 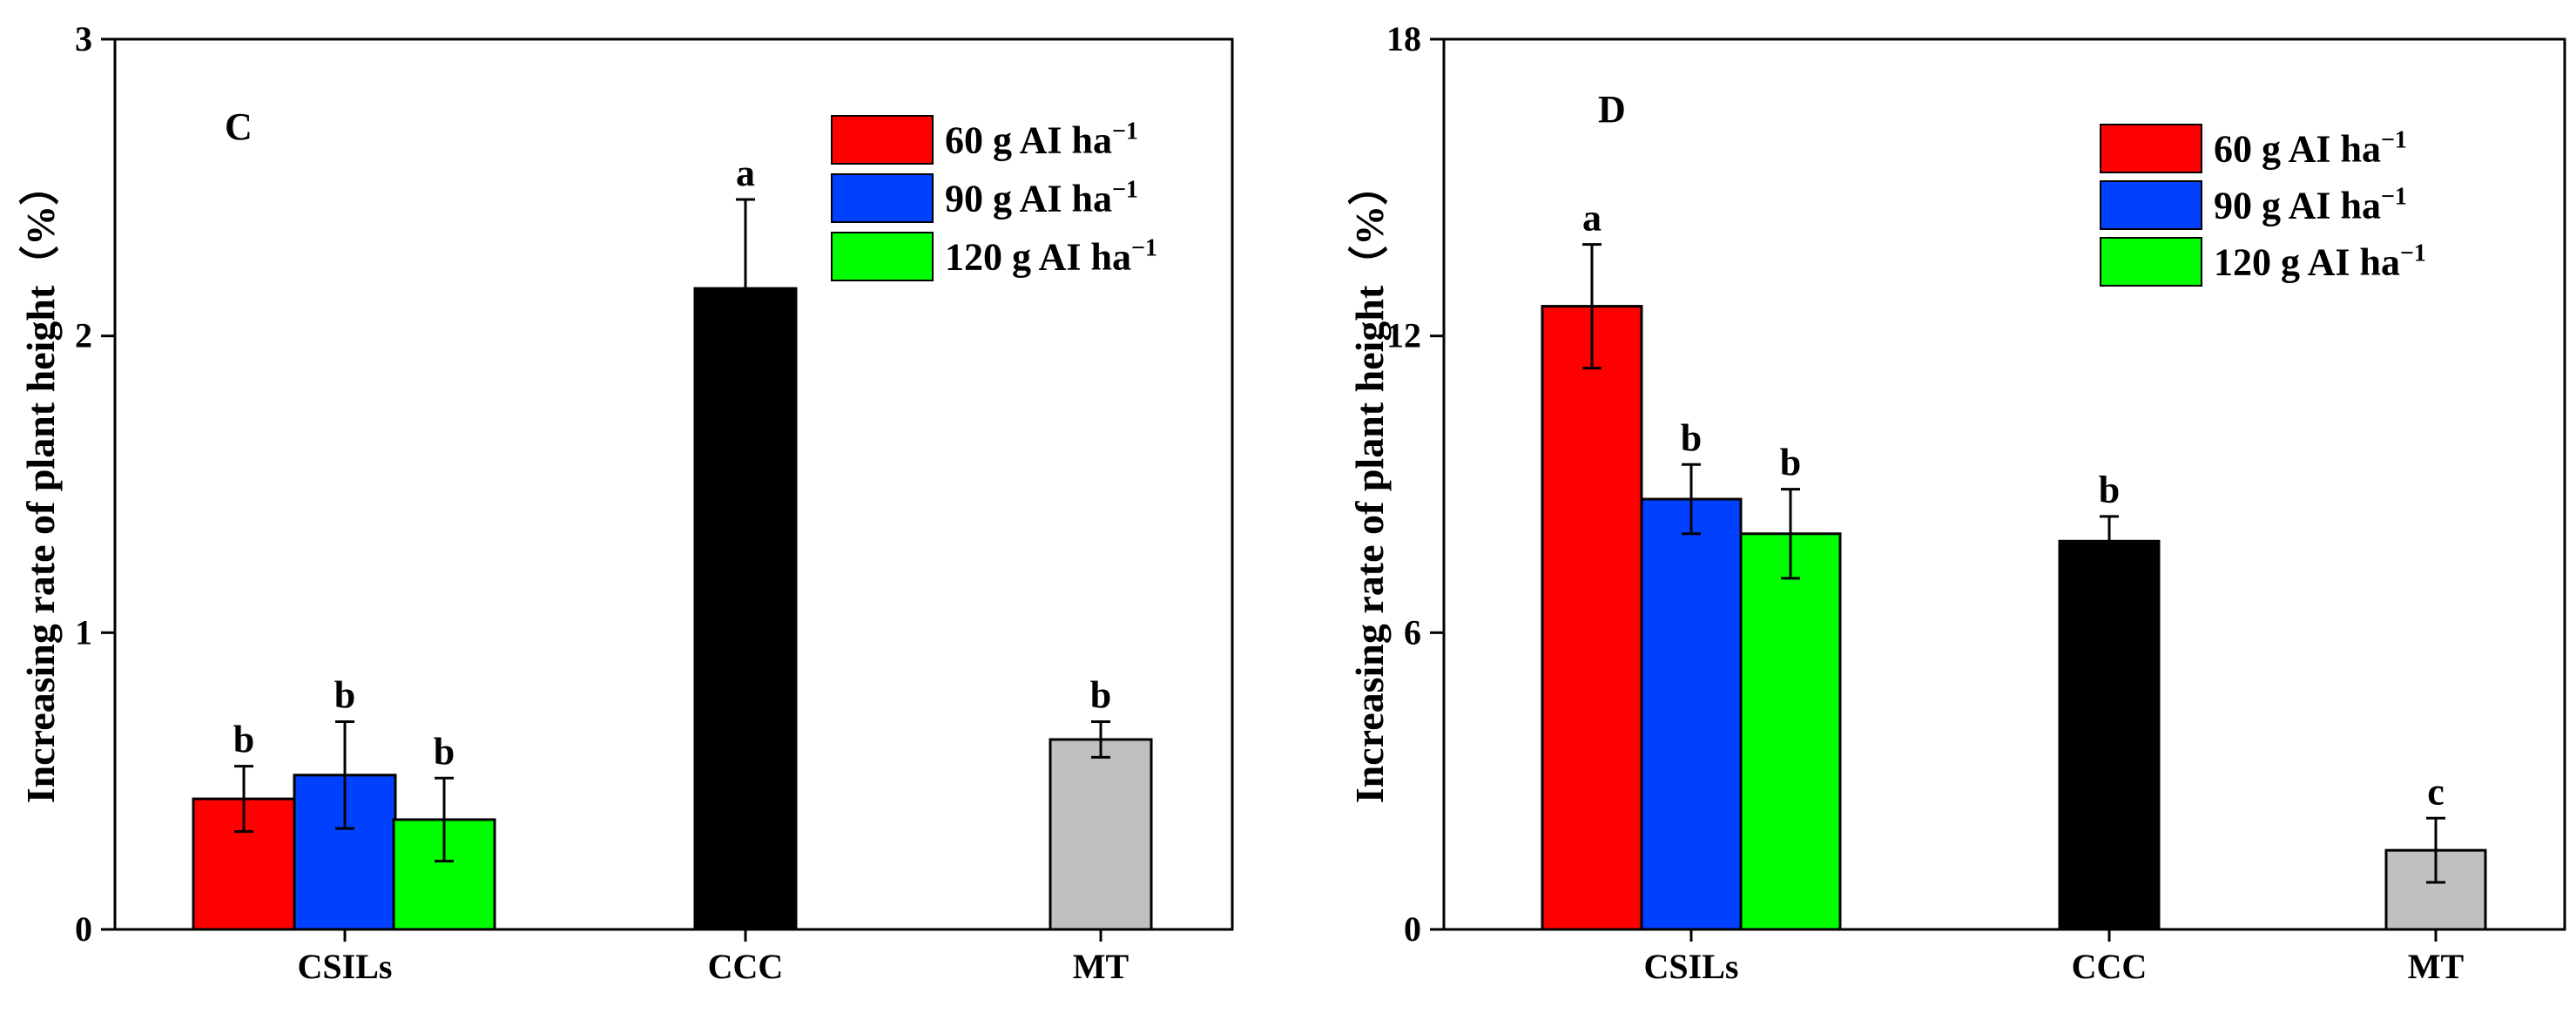 I want to click on y-tick-label: 18, so click(x=1403, y=38).